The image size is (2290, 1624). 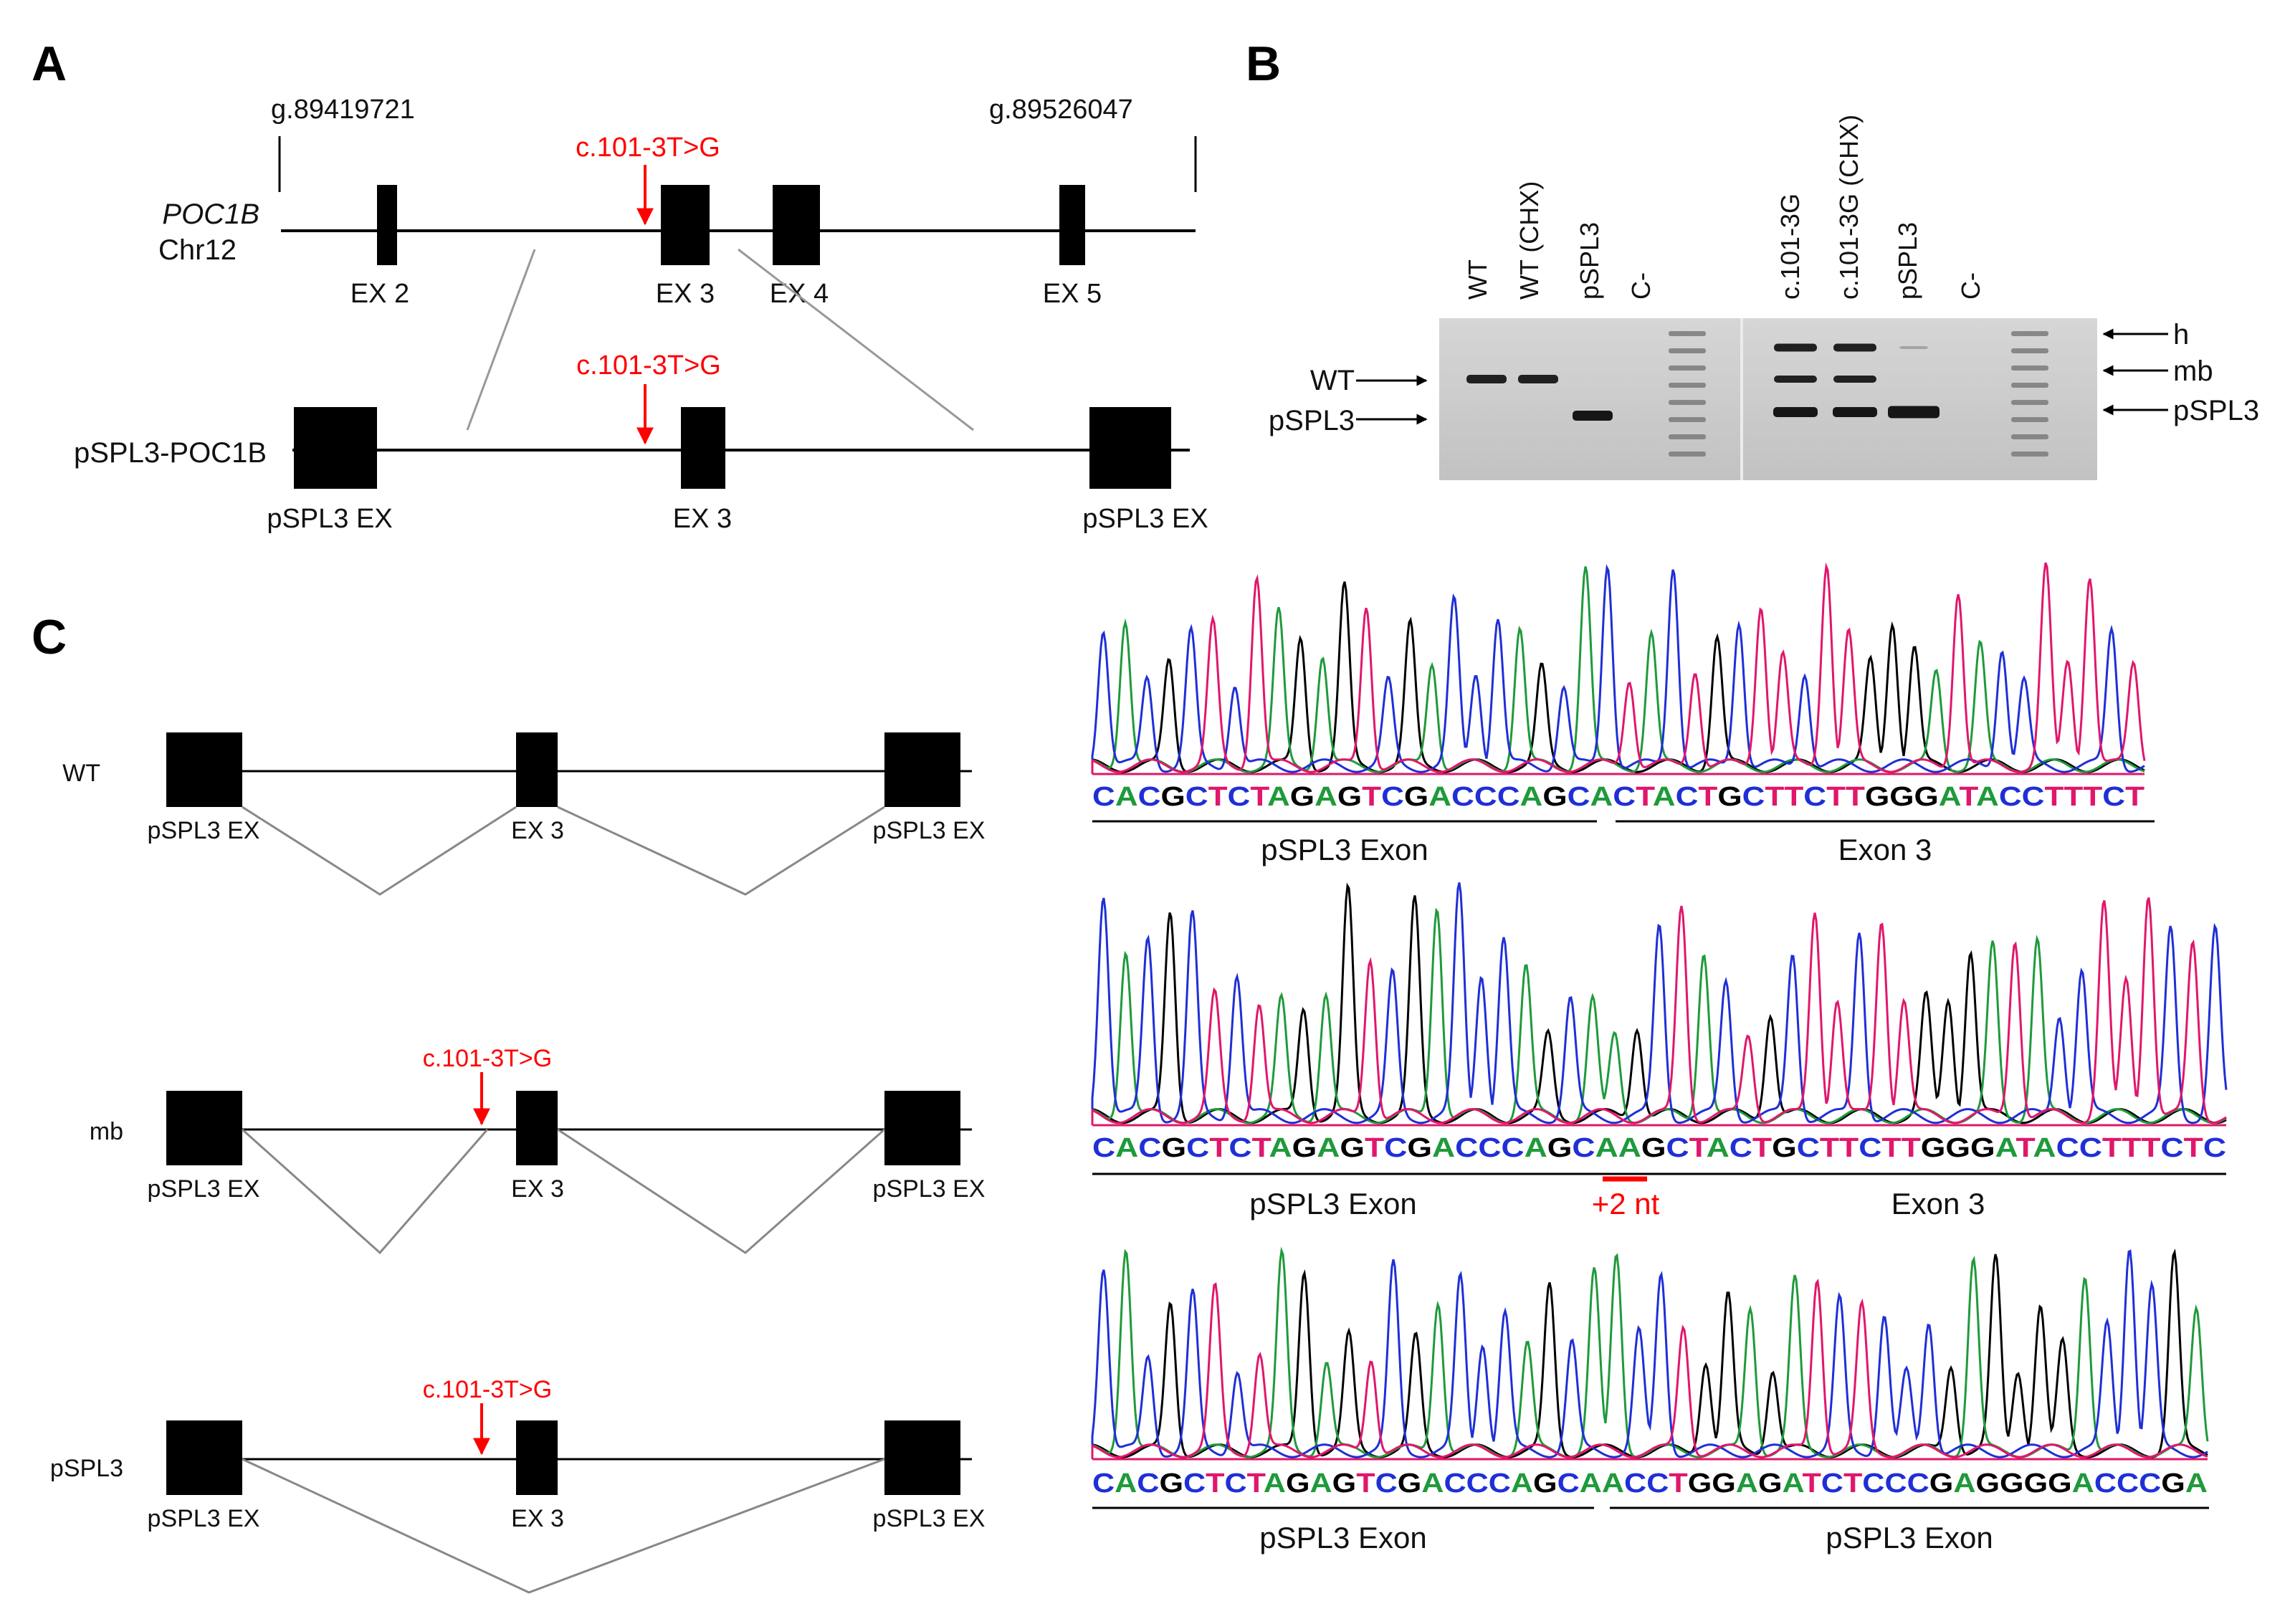 I want to click on mb-exon-label-left: pSPL3 EX, so click(x=204, y=1189).